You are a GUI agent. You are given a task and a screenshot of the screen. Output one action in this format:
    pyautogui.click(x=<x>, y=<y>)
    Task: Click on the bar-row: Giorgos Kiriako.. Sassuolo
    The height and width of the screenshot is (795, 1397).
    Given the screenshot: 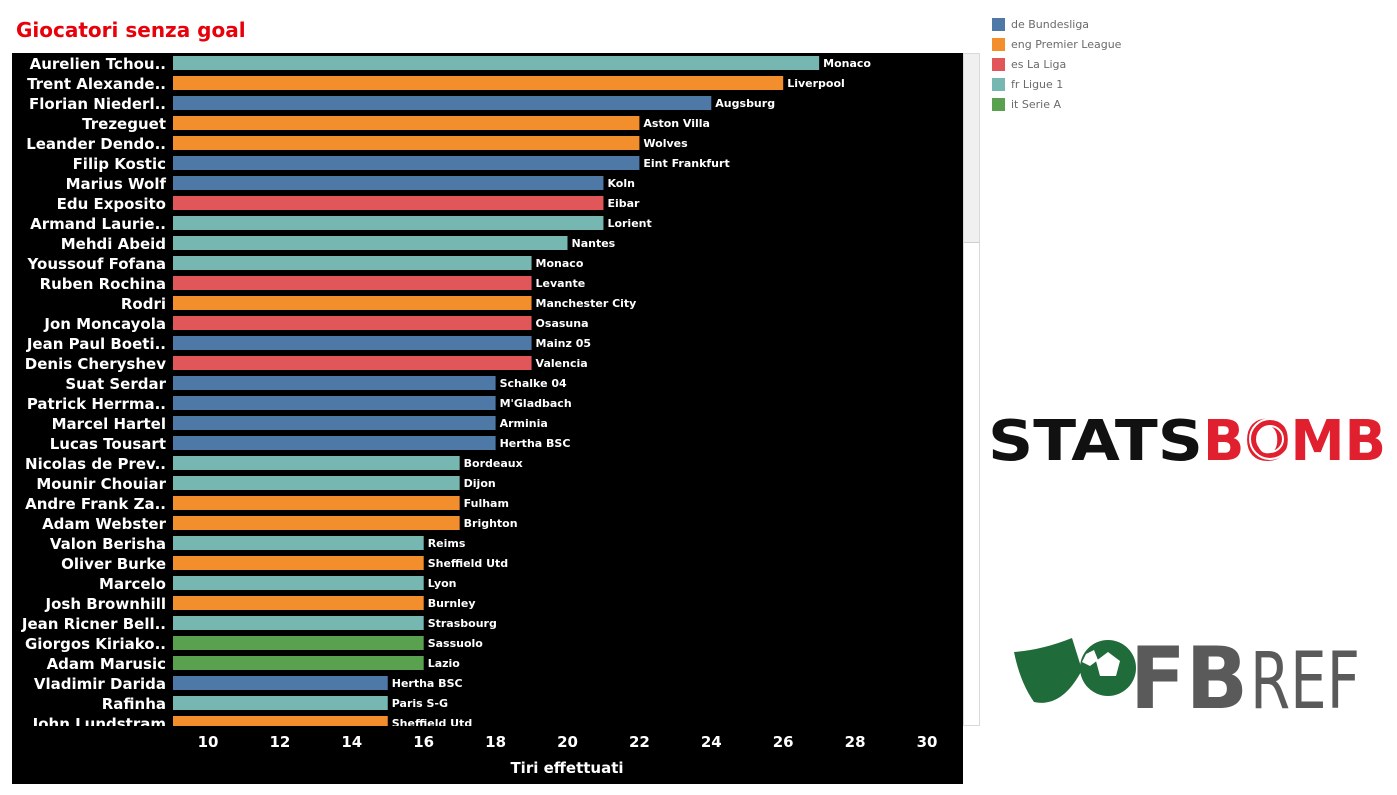 What is the action you would take?
    pyautogui.click(x=254, y=644)
    